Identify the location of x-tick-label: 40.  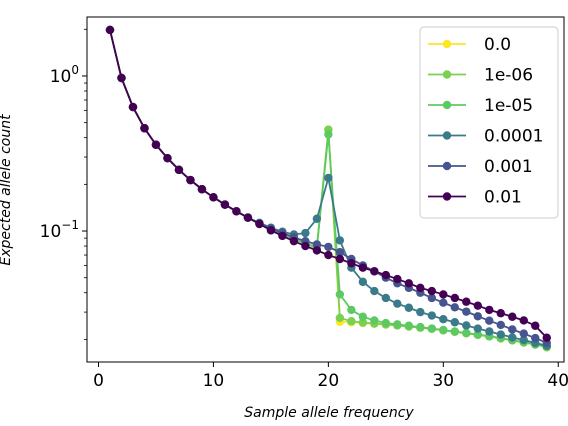
(557, 381).